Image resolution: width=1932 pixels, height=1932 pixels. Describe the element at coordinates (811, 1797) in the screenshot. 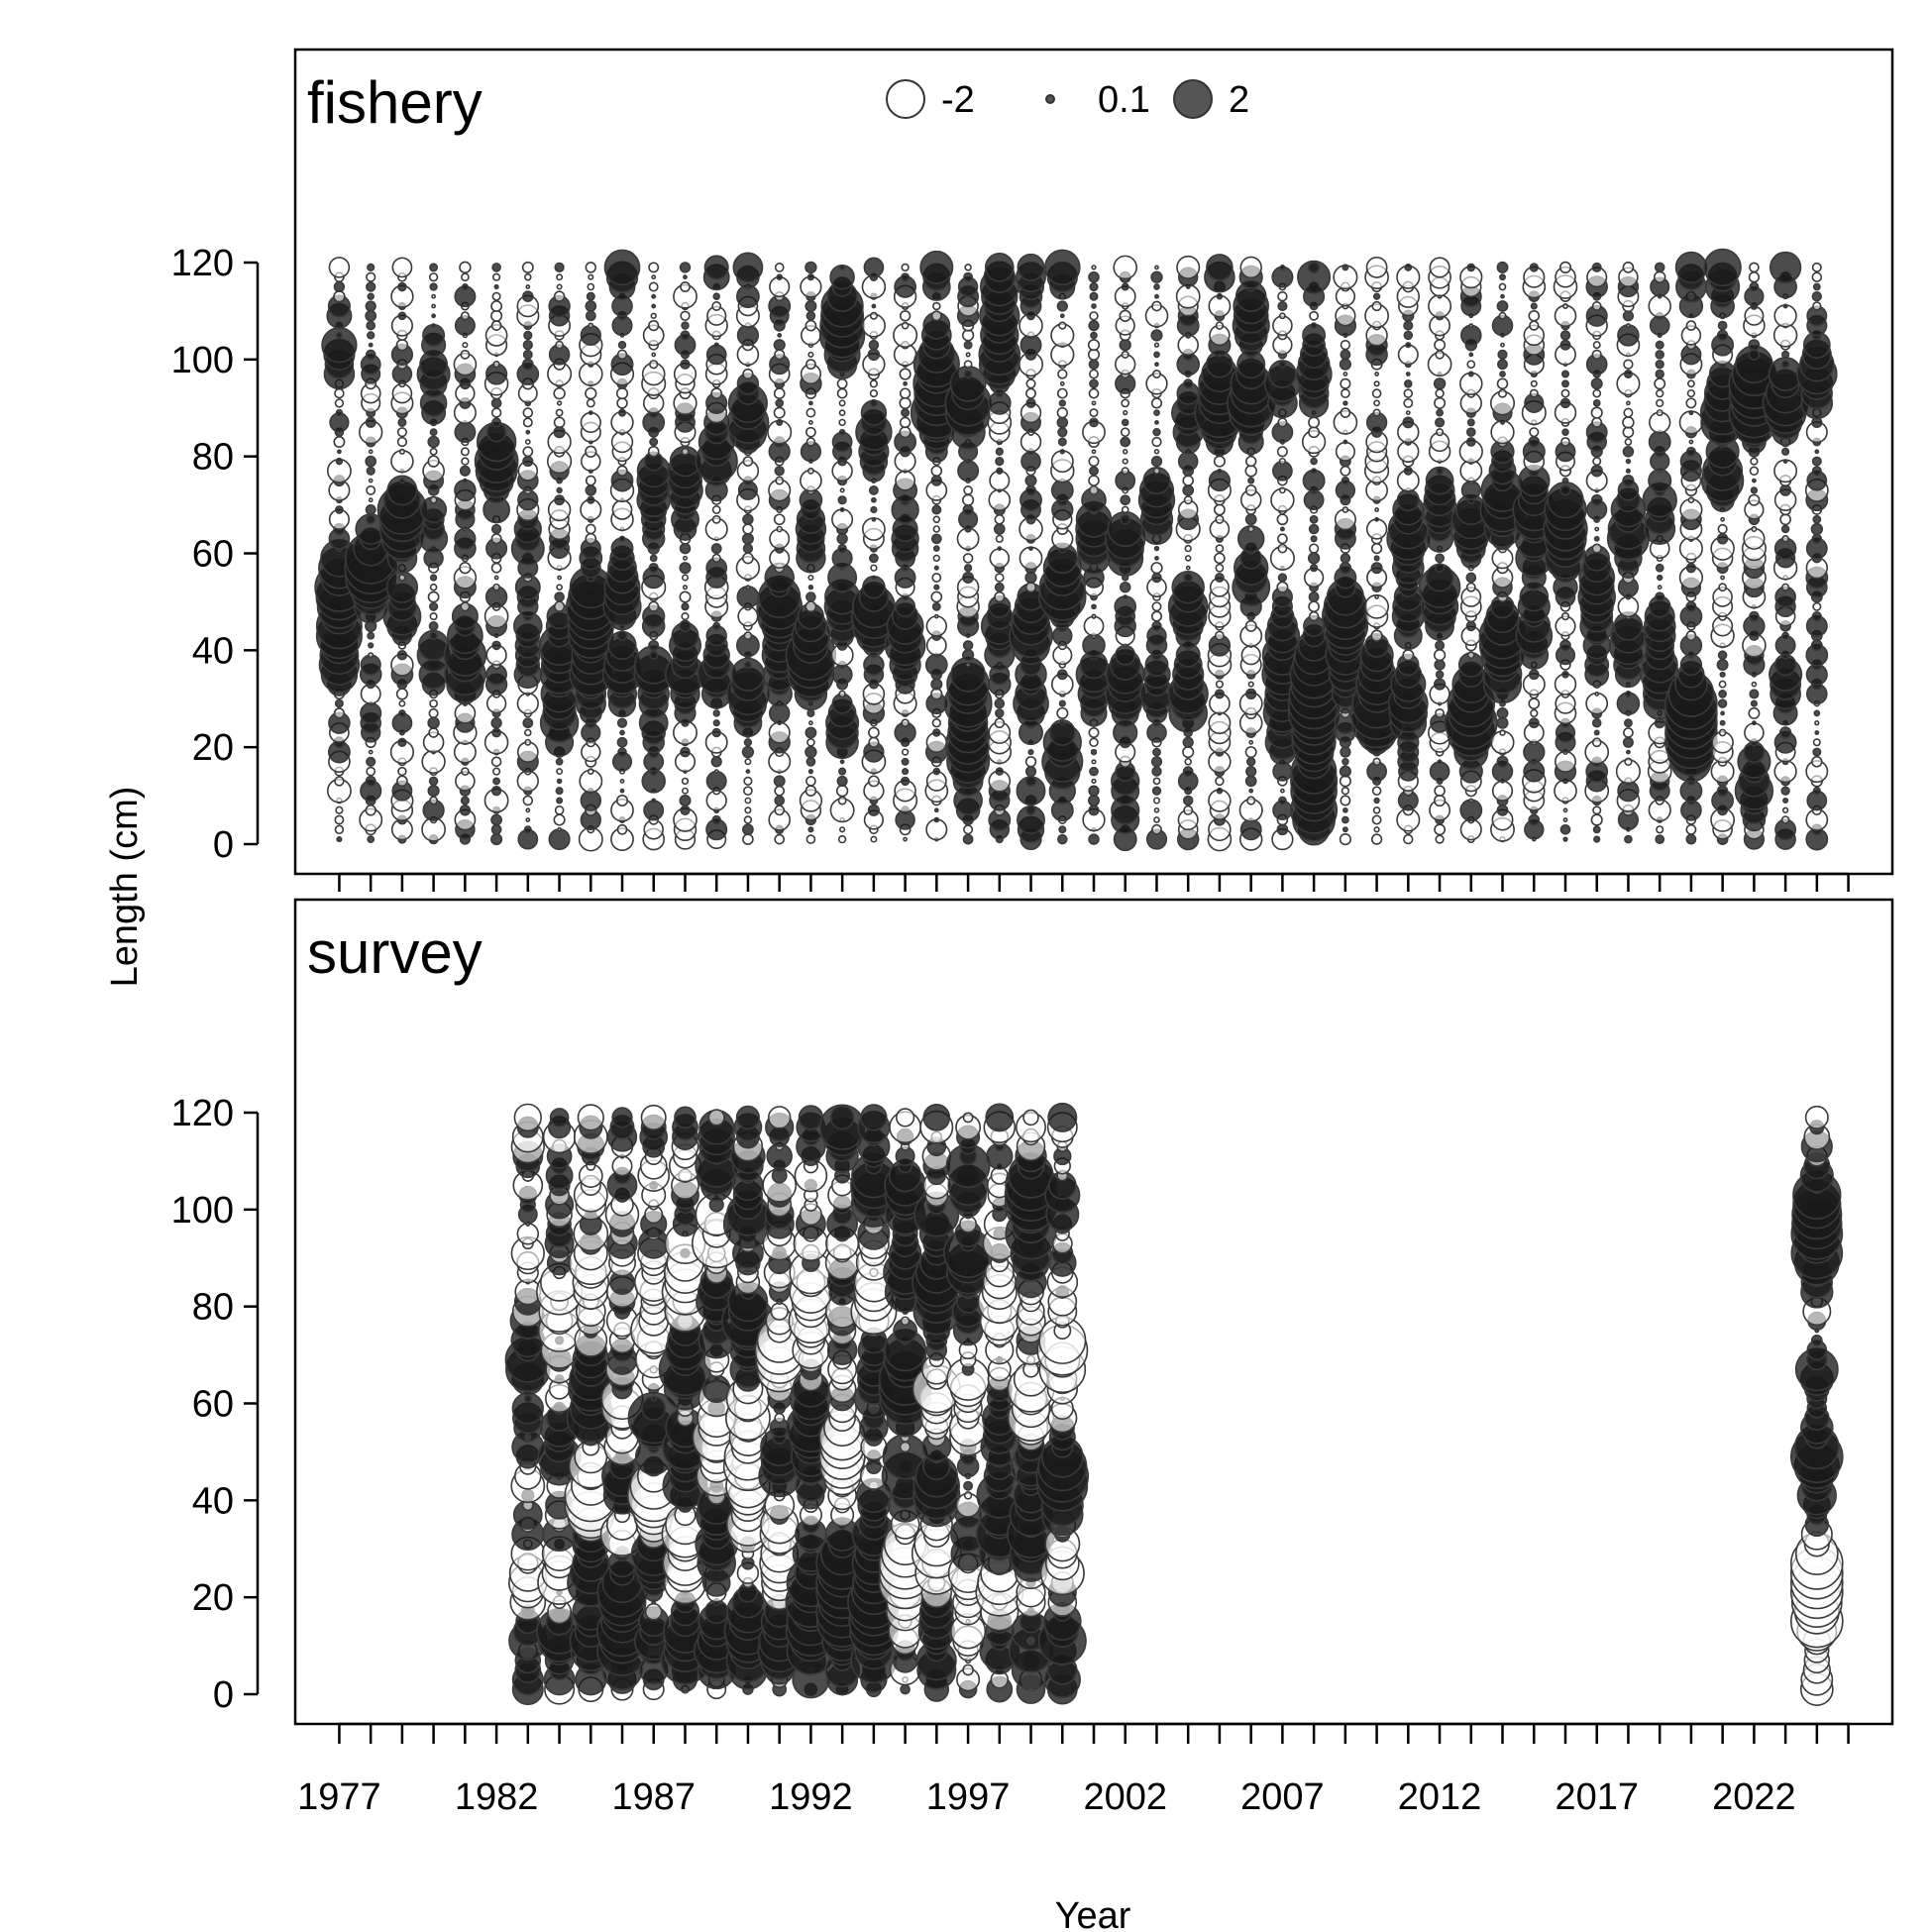

I see `x-tick-label: 1992` at that location.